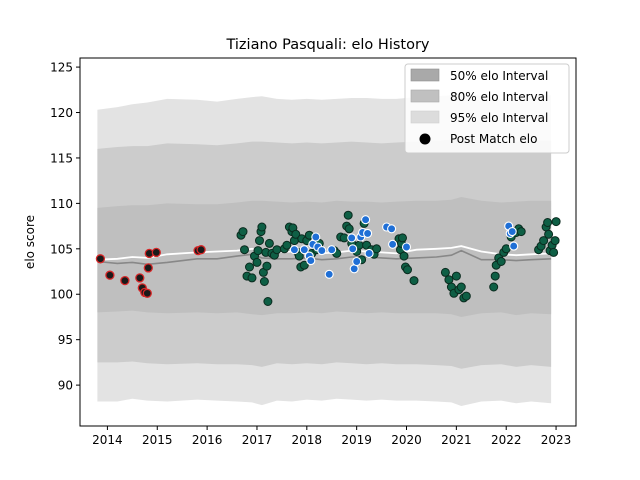 The image size is (640, 480). What do you see at coordinates (61, 249) in the screenshot?
I see `y-tick-label: 105` at bounding box center [61, 249].